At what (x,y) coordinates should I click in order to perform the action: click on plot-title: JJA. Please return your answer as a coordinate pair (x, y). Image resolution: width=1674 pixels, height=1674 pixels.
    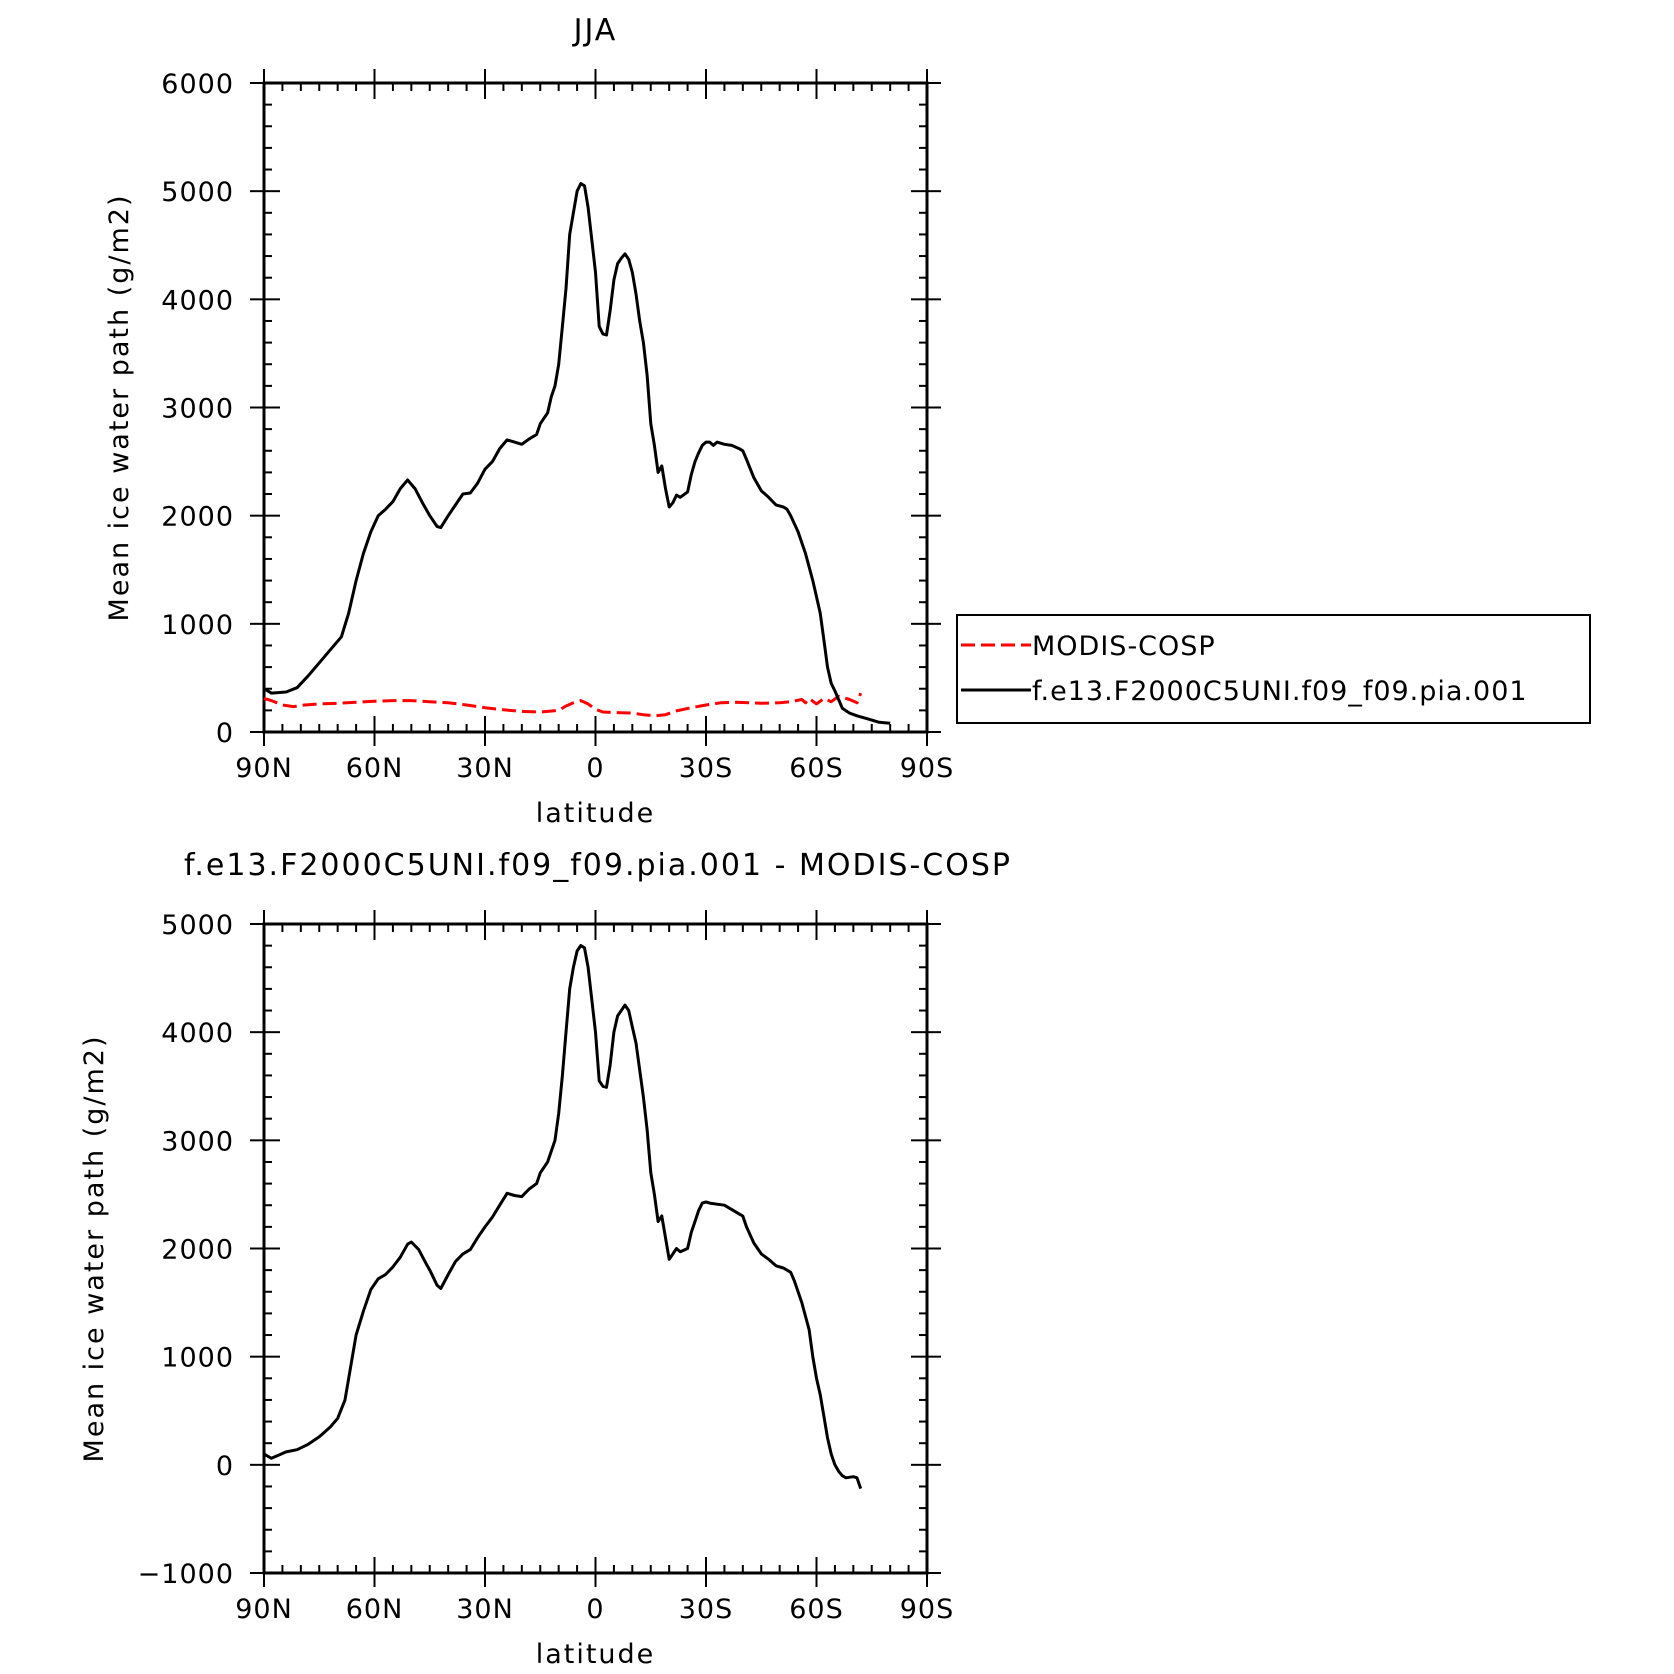
    Looking at the image, I should click on (595, 30).